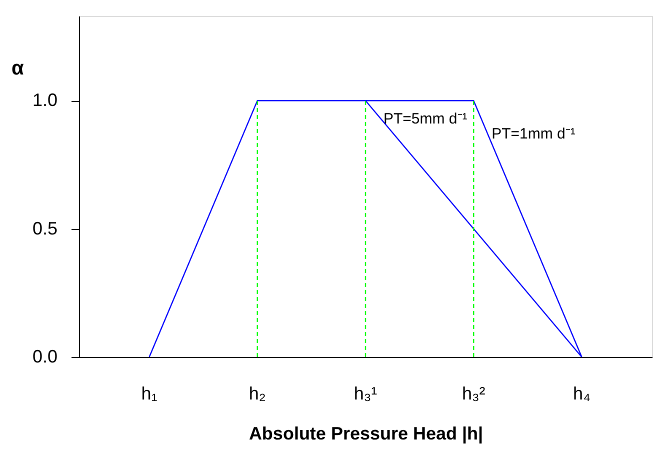  Describe the element at coordinates (581, 394) in the screenshot. I see `x-tick-label: h₄` at that location.